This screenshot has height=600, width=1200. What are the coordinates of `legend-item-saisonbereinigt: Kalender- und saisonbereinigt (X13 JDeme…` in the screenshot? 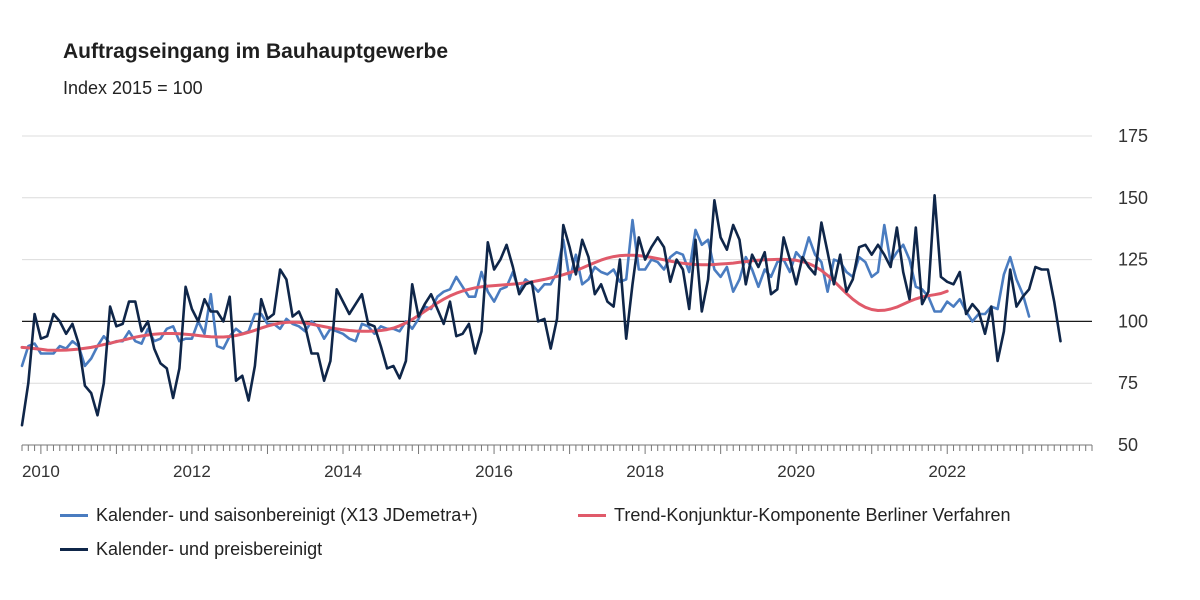 It's located at (269, 515).